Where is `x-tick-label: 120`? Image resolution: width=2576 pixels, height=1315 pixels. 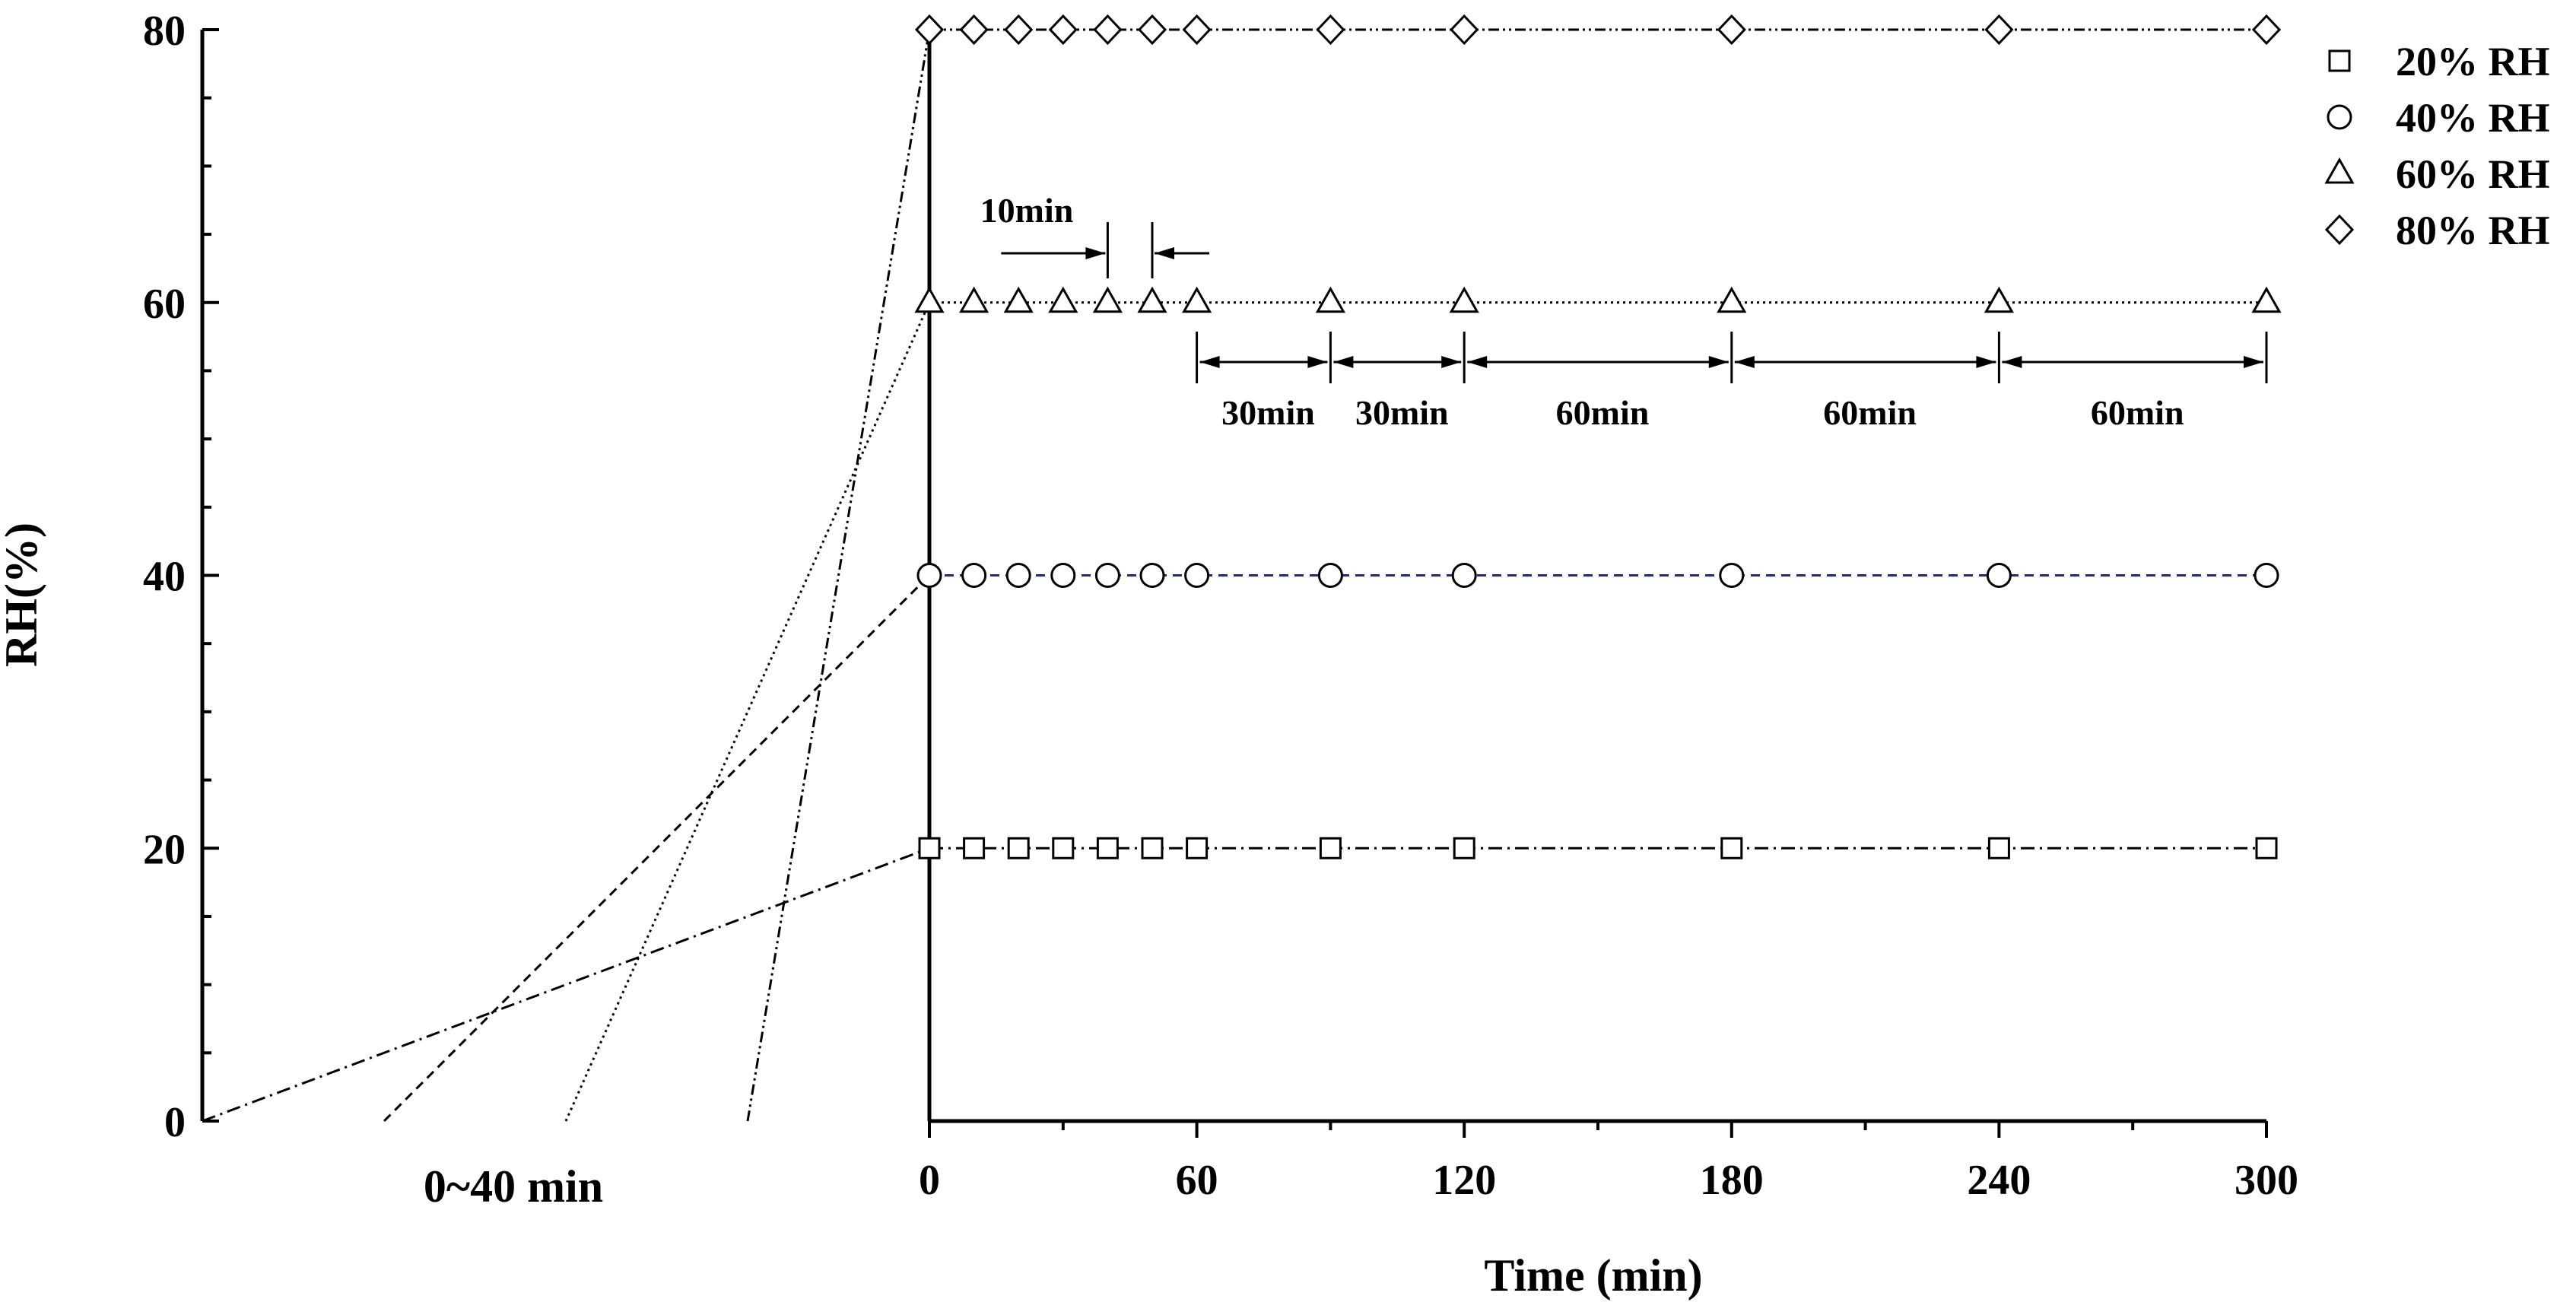 x-tick-label: 120 is located at coordinates (1464, 1180).